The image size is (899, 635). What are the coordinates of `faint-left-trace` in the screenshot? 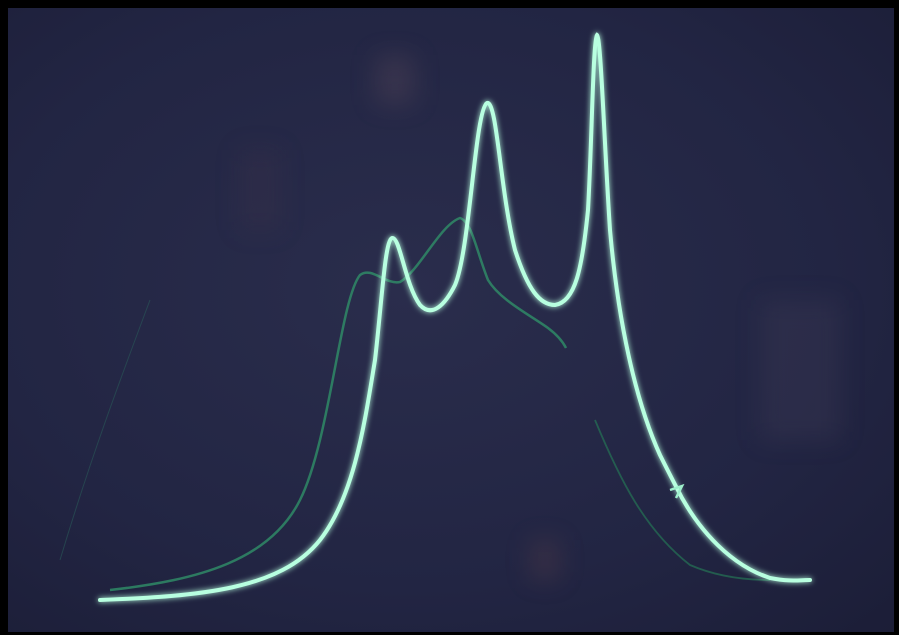 It's located at (105, 430).